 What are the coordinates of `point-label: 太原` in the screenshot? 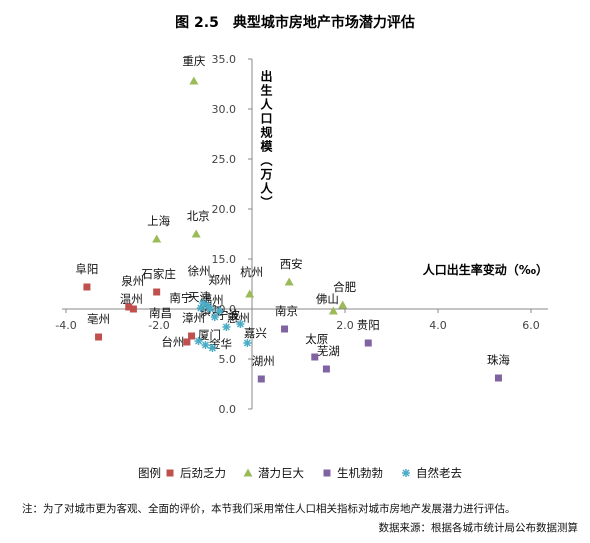 It's located at (316, 339).